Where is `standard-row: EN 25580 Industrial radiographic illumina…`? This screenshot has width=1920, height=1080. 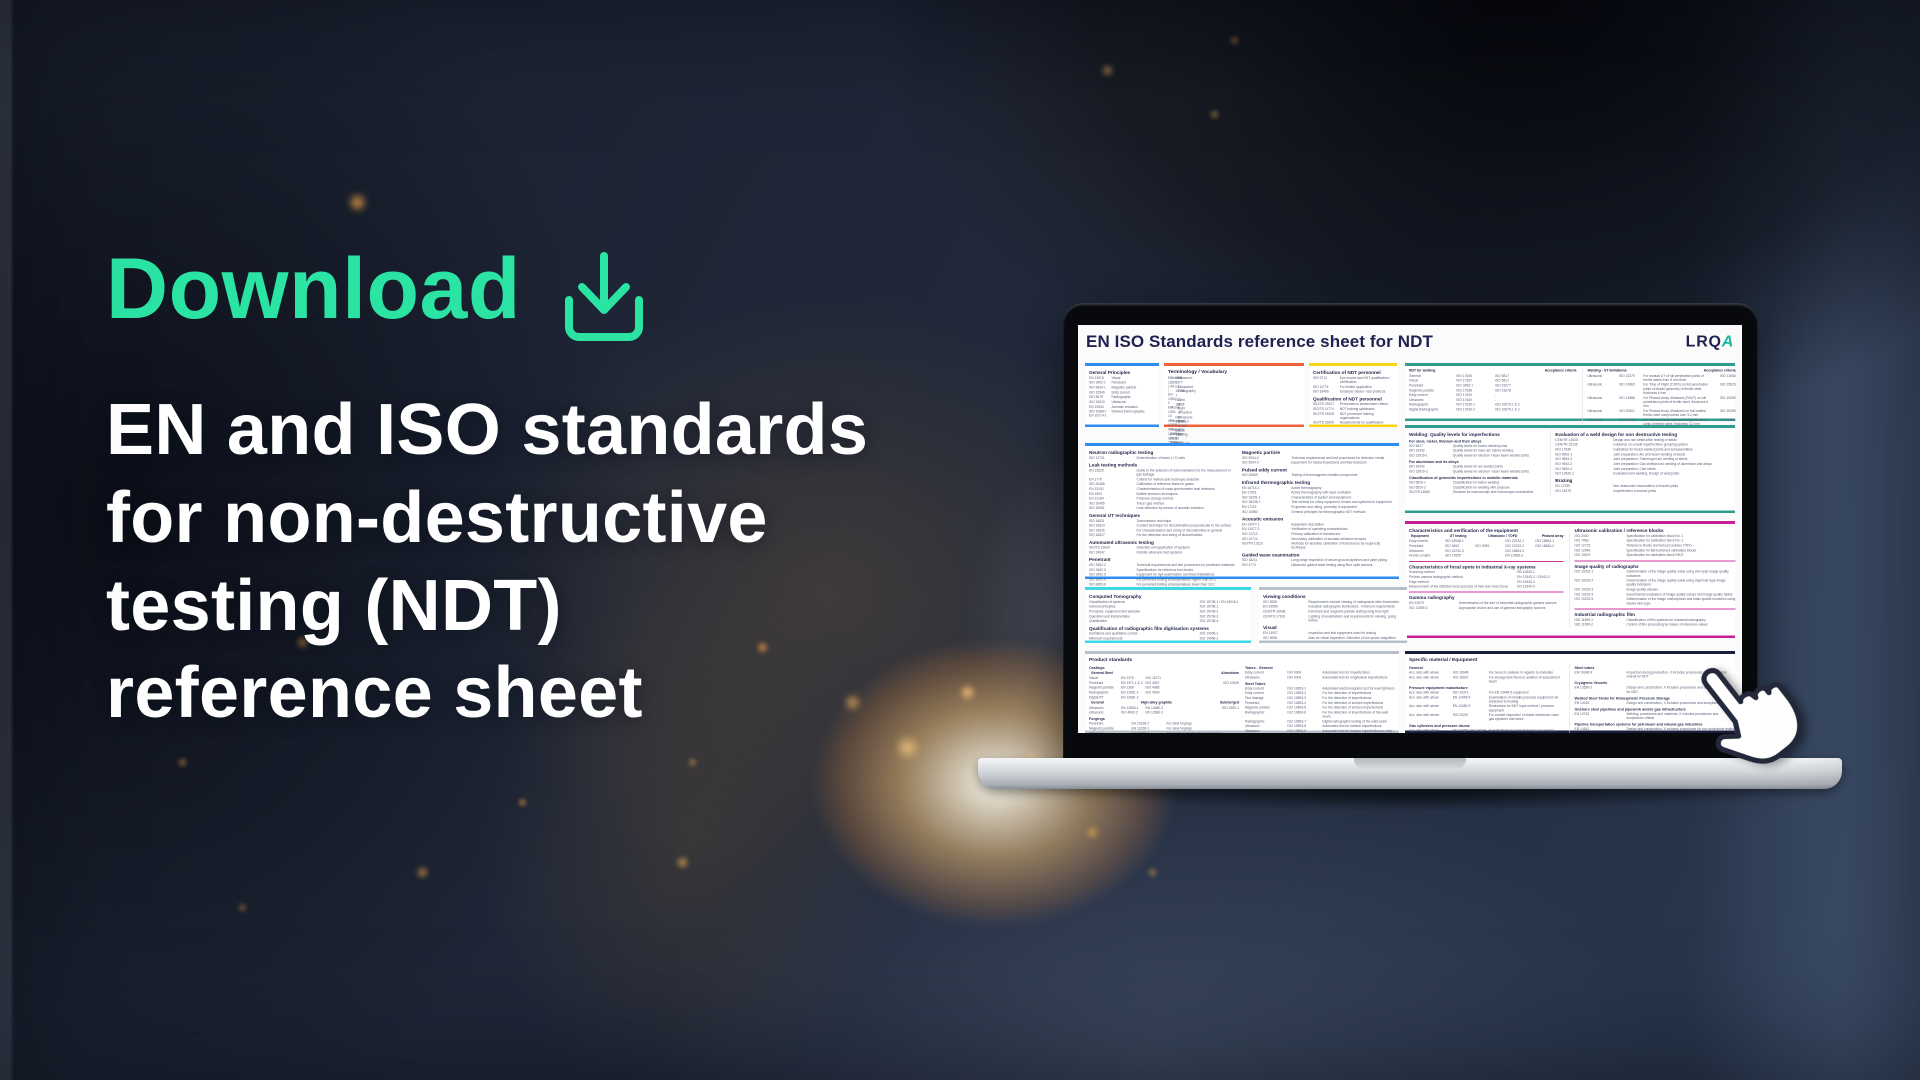
standard-row: EN 25580 Industrial radiographic illumina… is located at coordinates (1329, 607).